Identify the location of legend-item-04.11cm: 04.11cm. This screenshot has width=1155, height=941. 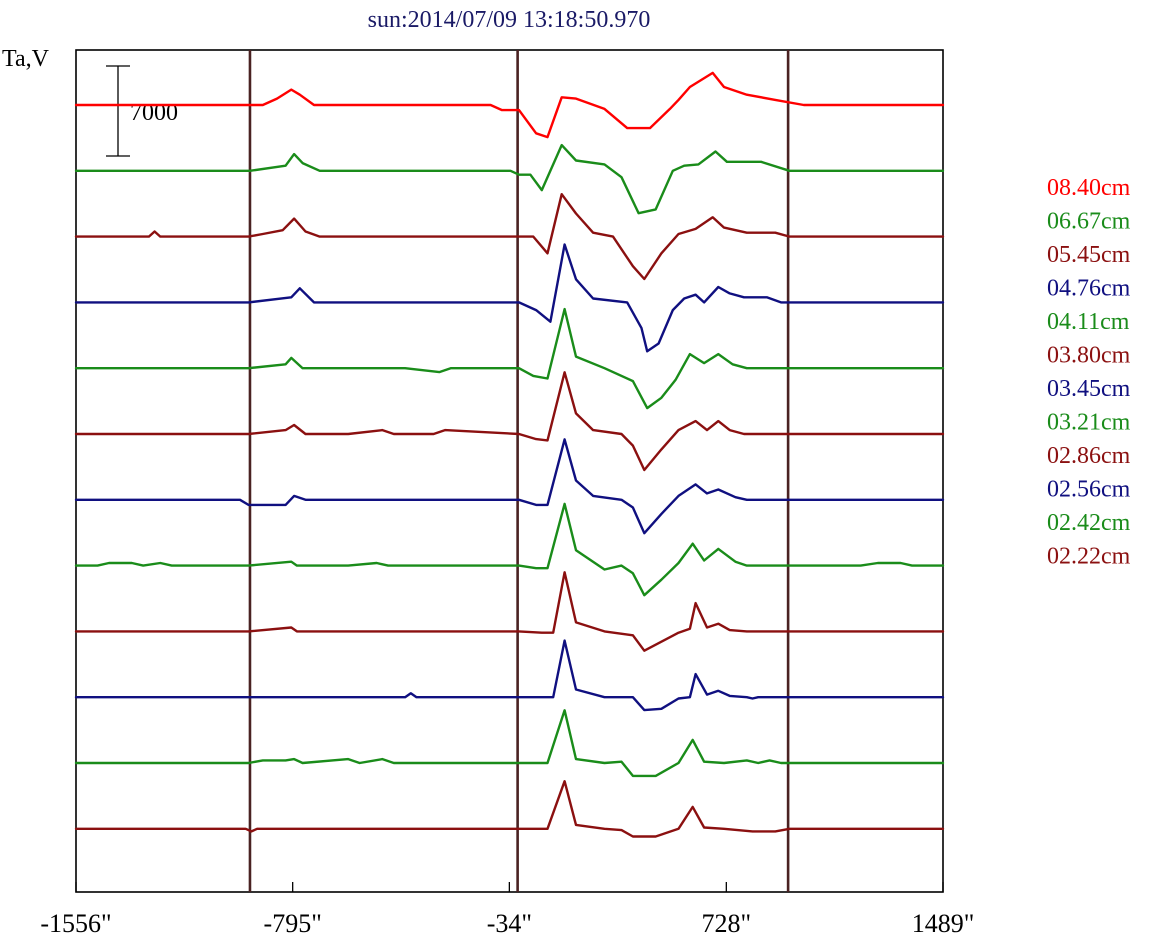
(1088, 322).